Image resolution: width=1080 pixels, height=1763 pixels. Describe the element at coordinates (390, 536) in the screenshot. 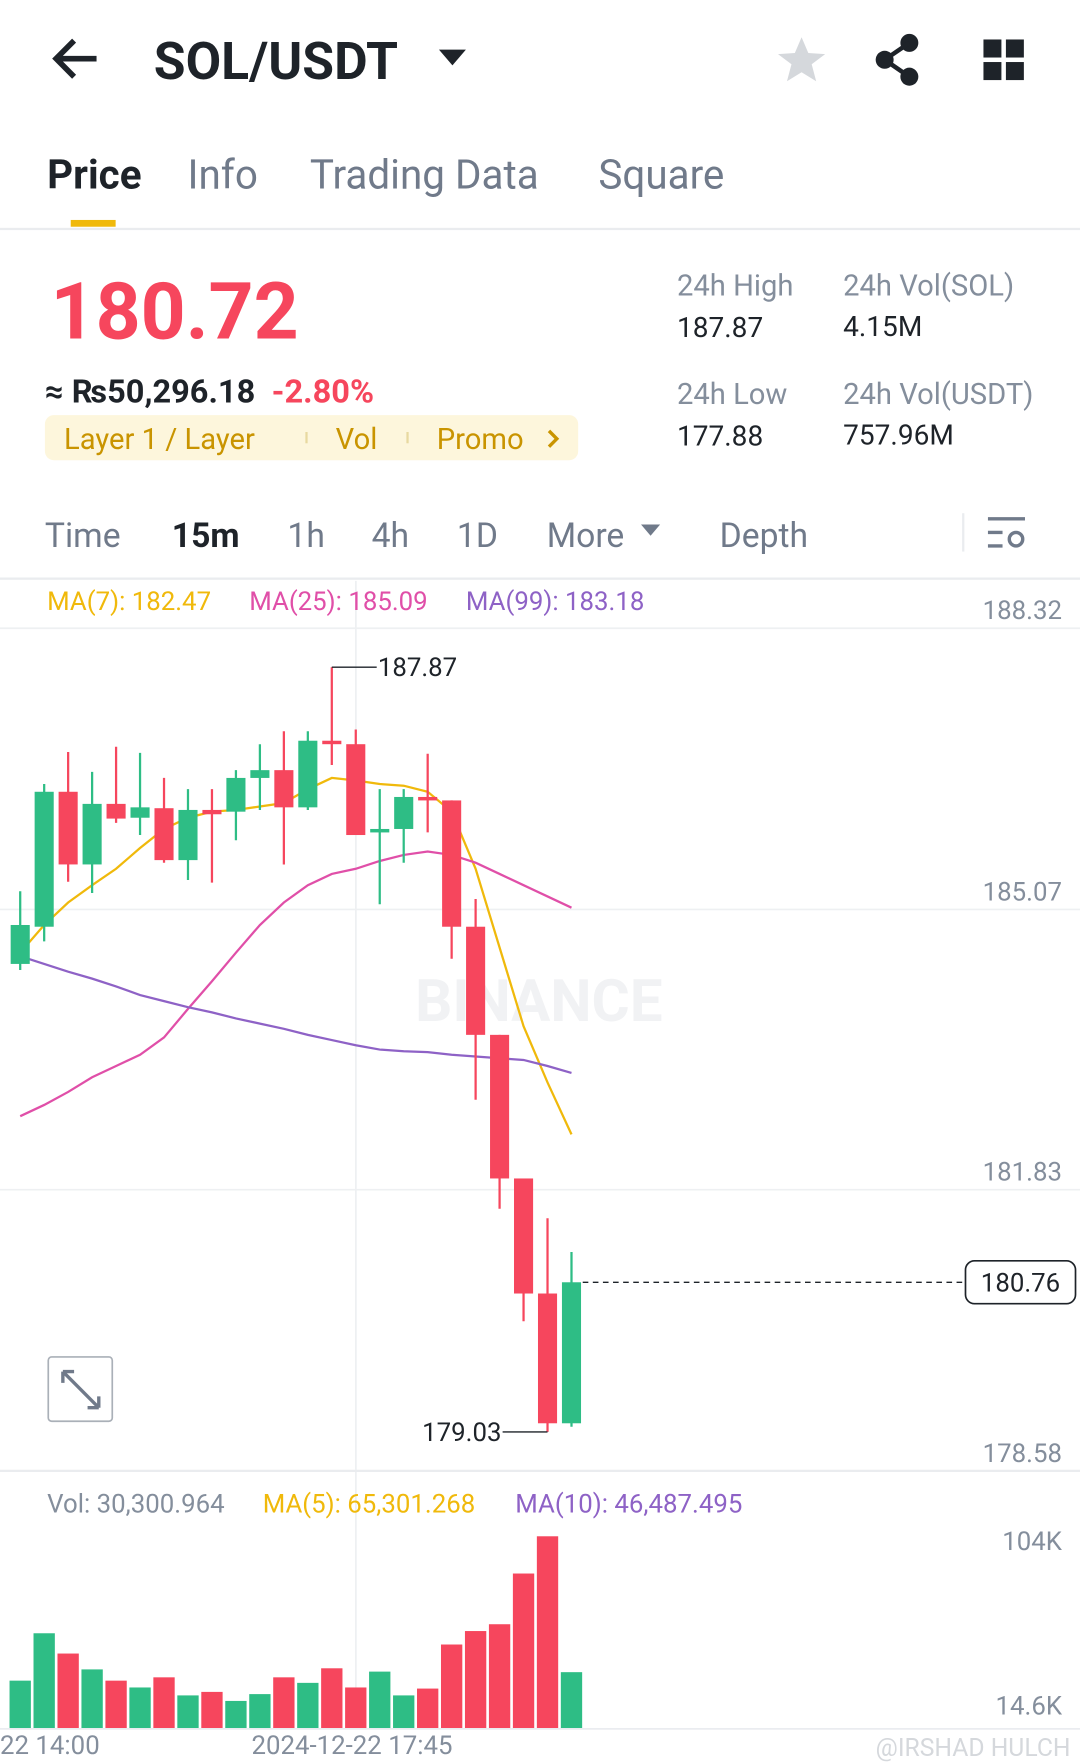

I see `interval: 4h` at that location.